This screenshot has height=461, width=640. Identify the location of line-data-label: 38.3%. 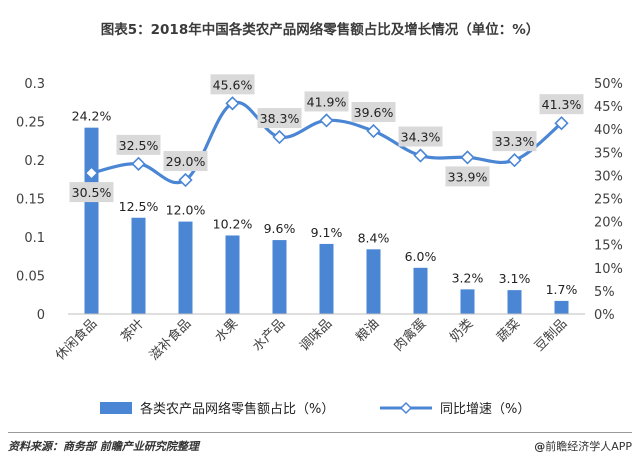
(280, 118).